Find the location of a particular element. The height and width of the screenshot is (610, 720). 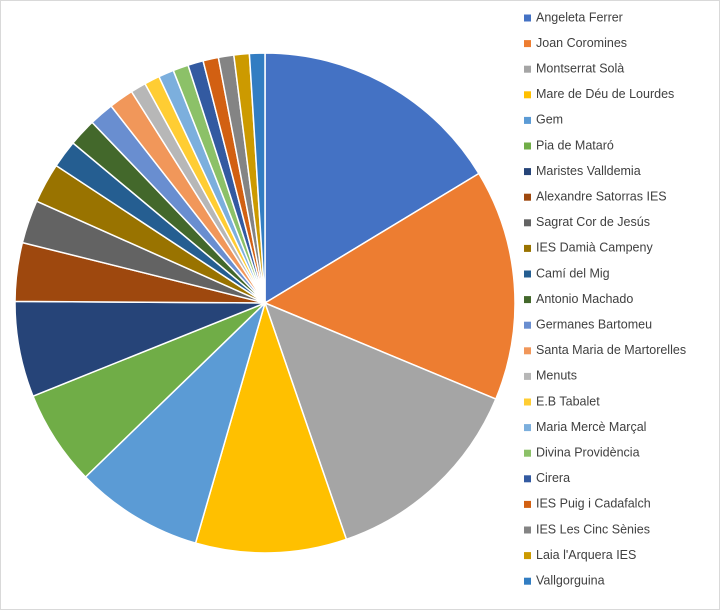

legend-label: Angeleta Ferrer is located at coordinates (579, 17).